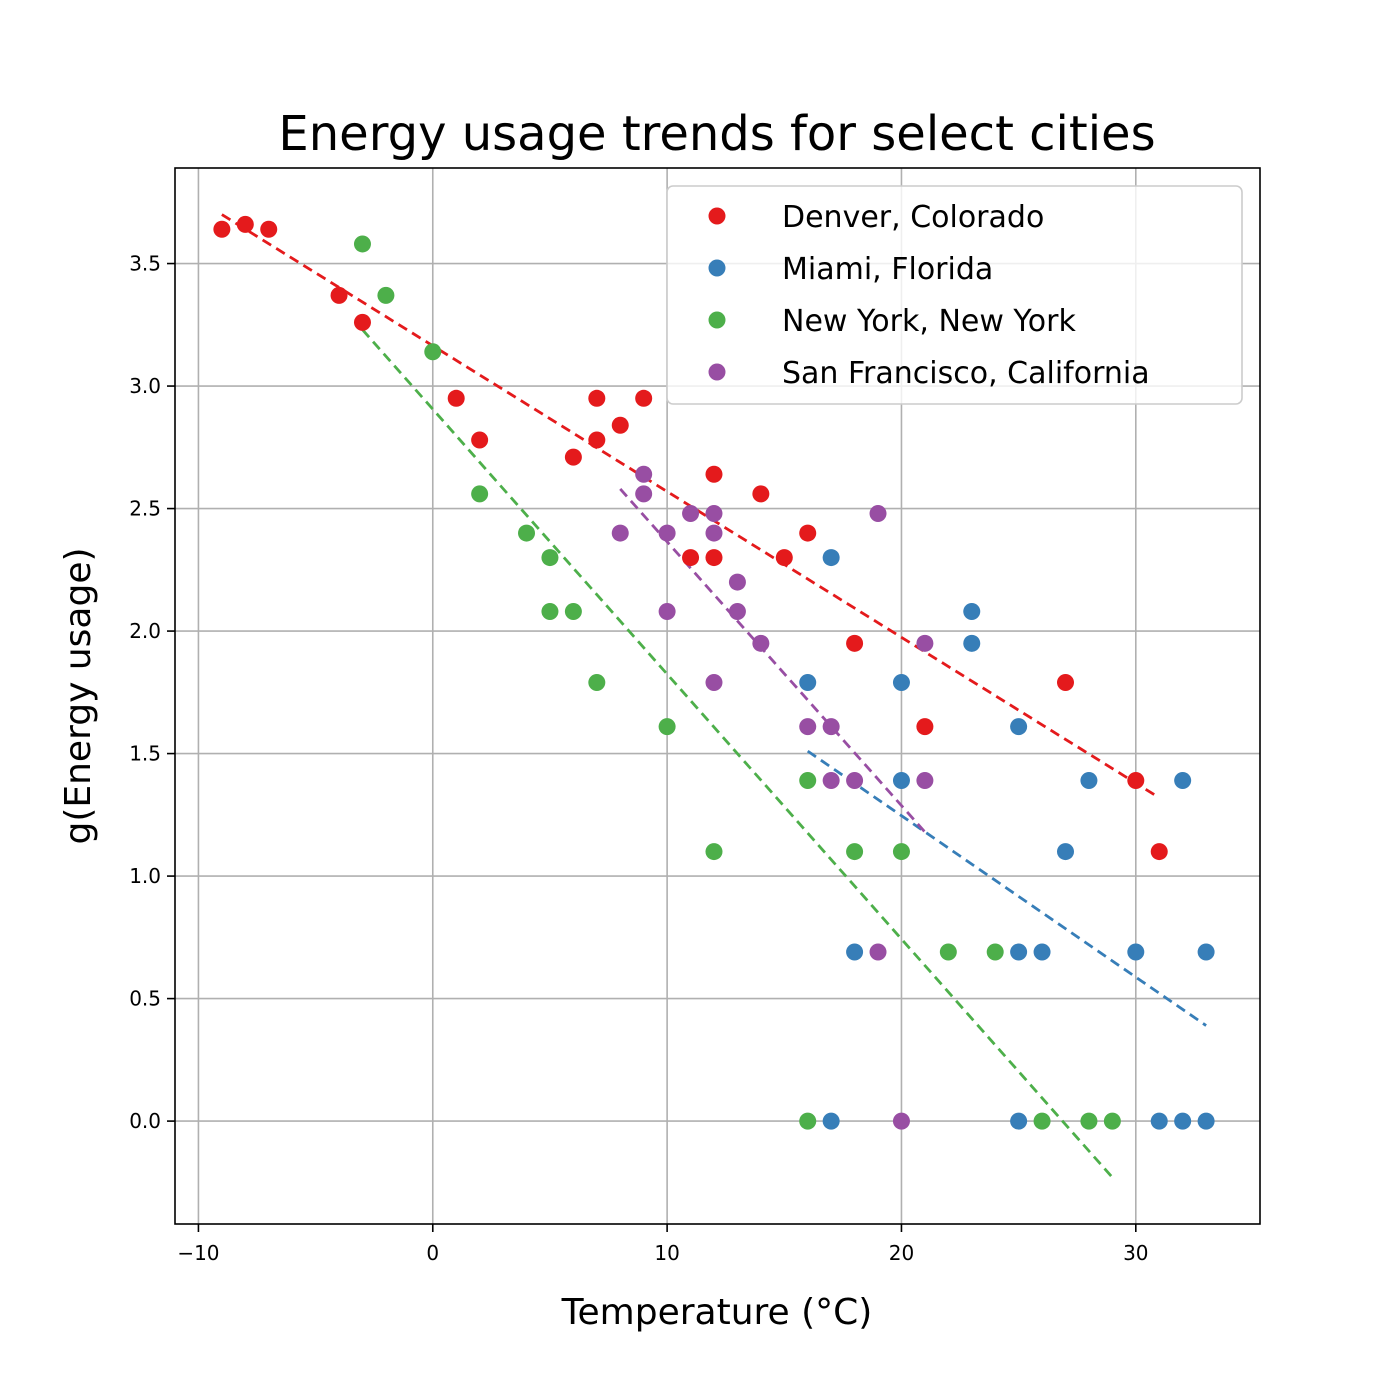 The image size is (1400, 1400). I want to click on y-tick-label: 1.0, so click(145, 876).